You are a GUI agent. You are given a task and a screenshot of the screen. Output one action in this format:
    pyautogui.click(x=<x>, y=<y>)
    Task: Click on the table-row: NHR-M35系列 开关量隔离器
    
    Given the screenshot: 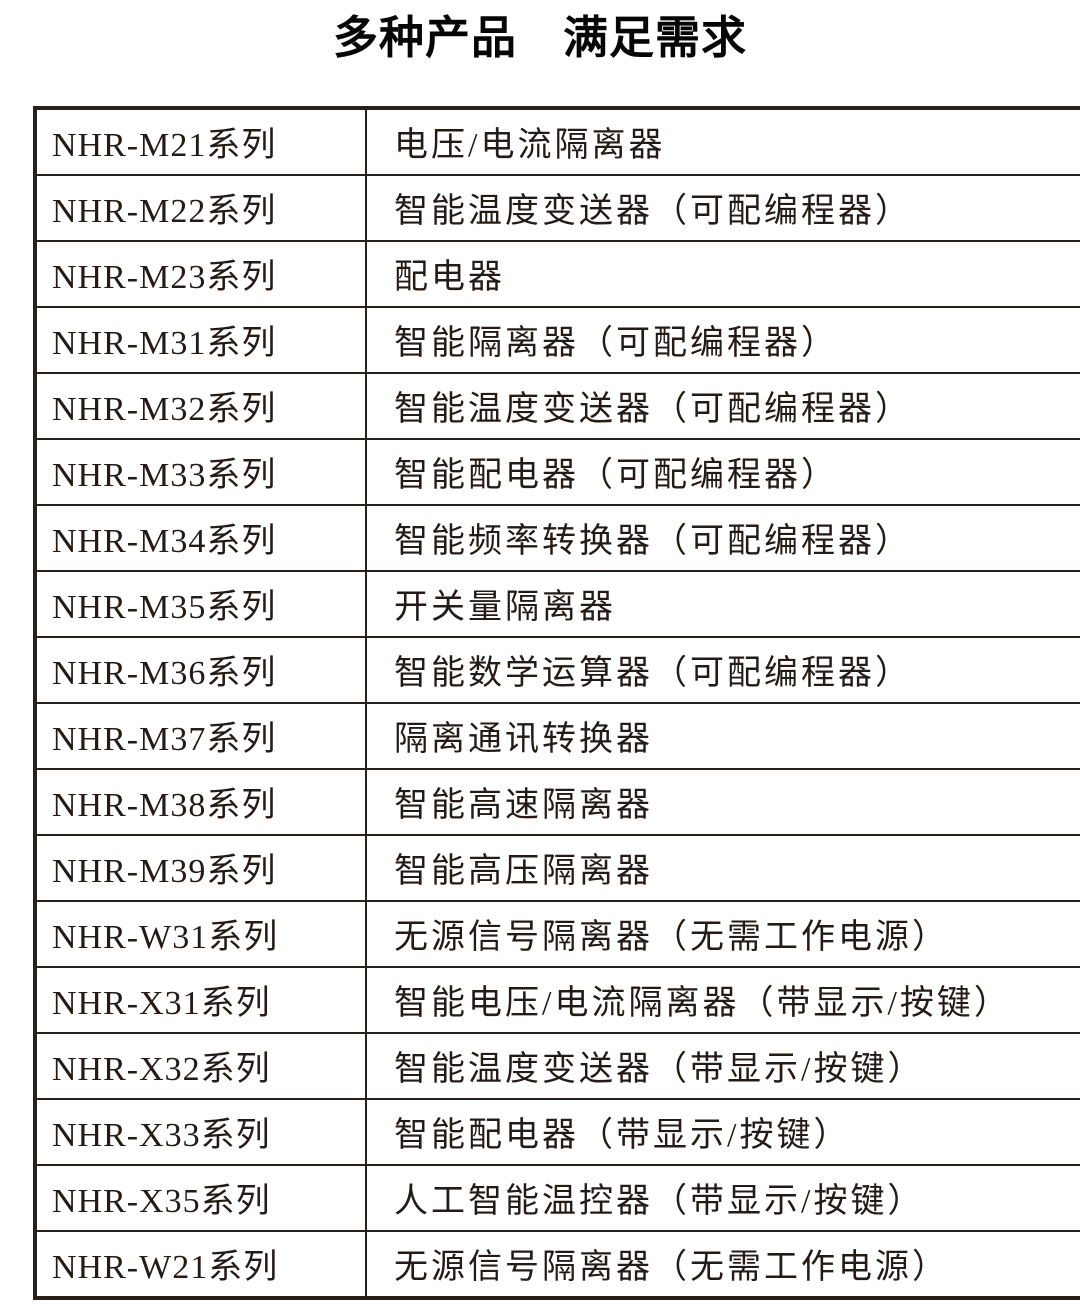 What is the action you would take?
    pyautogui.click(x=557, y=603)
    